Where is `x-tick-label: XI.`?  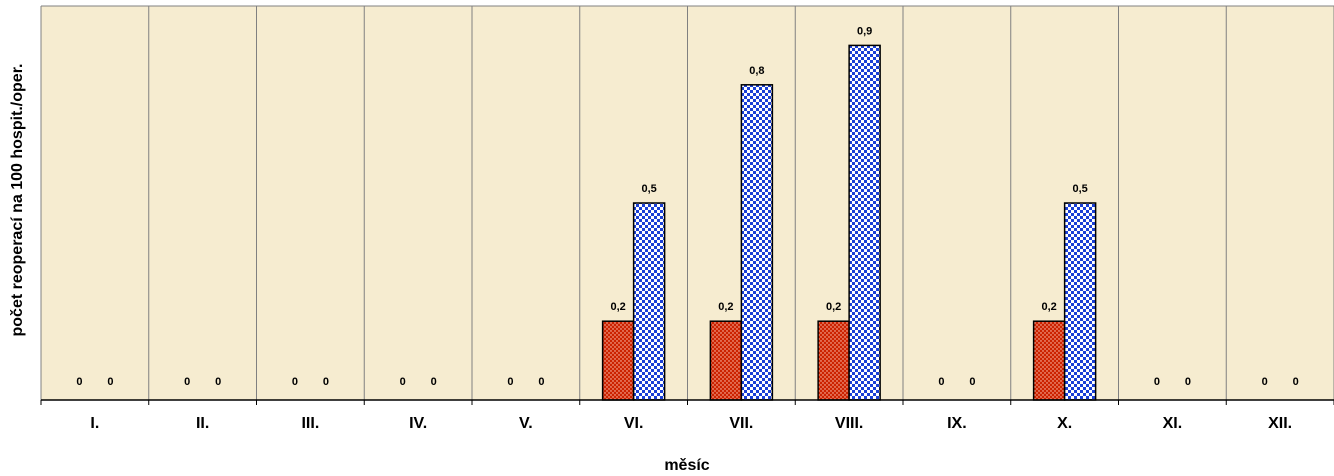
x-tick-label: XI. is located at coordinates (1173, 423).